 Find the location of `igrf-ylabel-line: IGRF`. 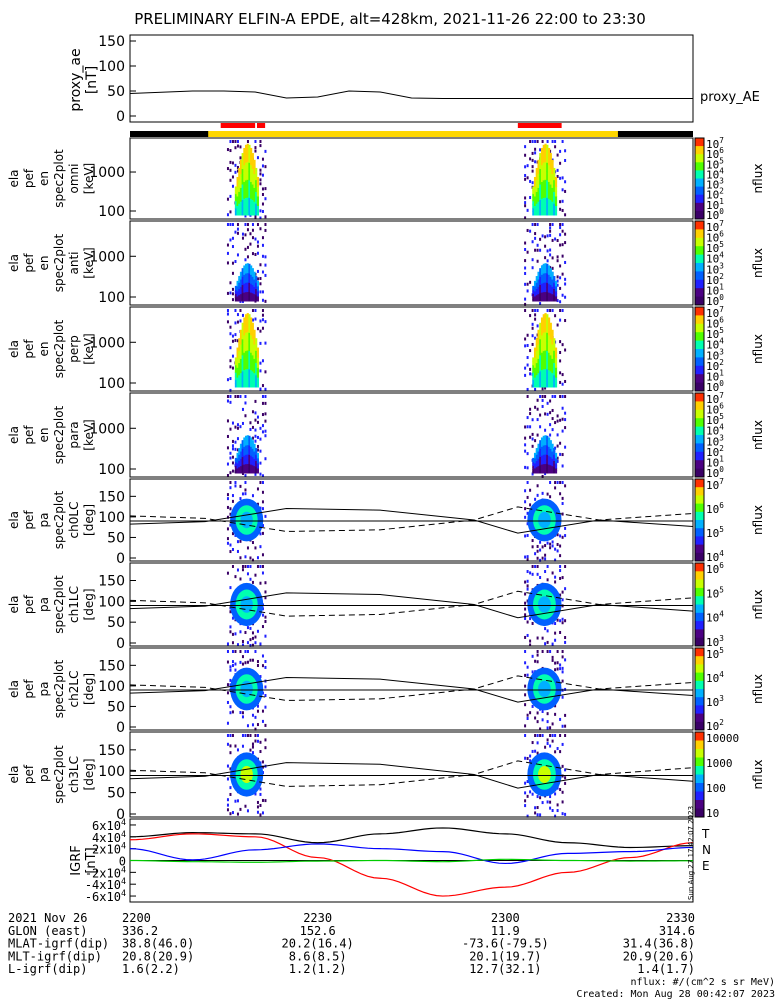

igrf-ylabel-line: IGRF is located at coordinates (76, 860).